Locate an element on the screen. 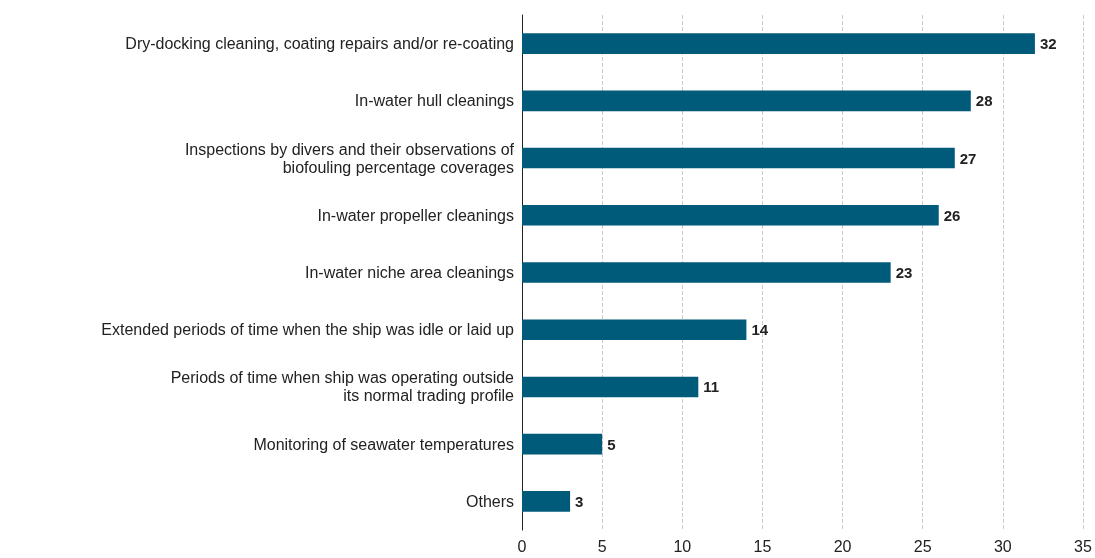 The image size is (1095, 558). data-label: 11 is located at coordinates (711, 387).